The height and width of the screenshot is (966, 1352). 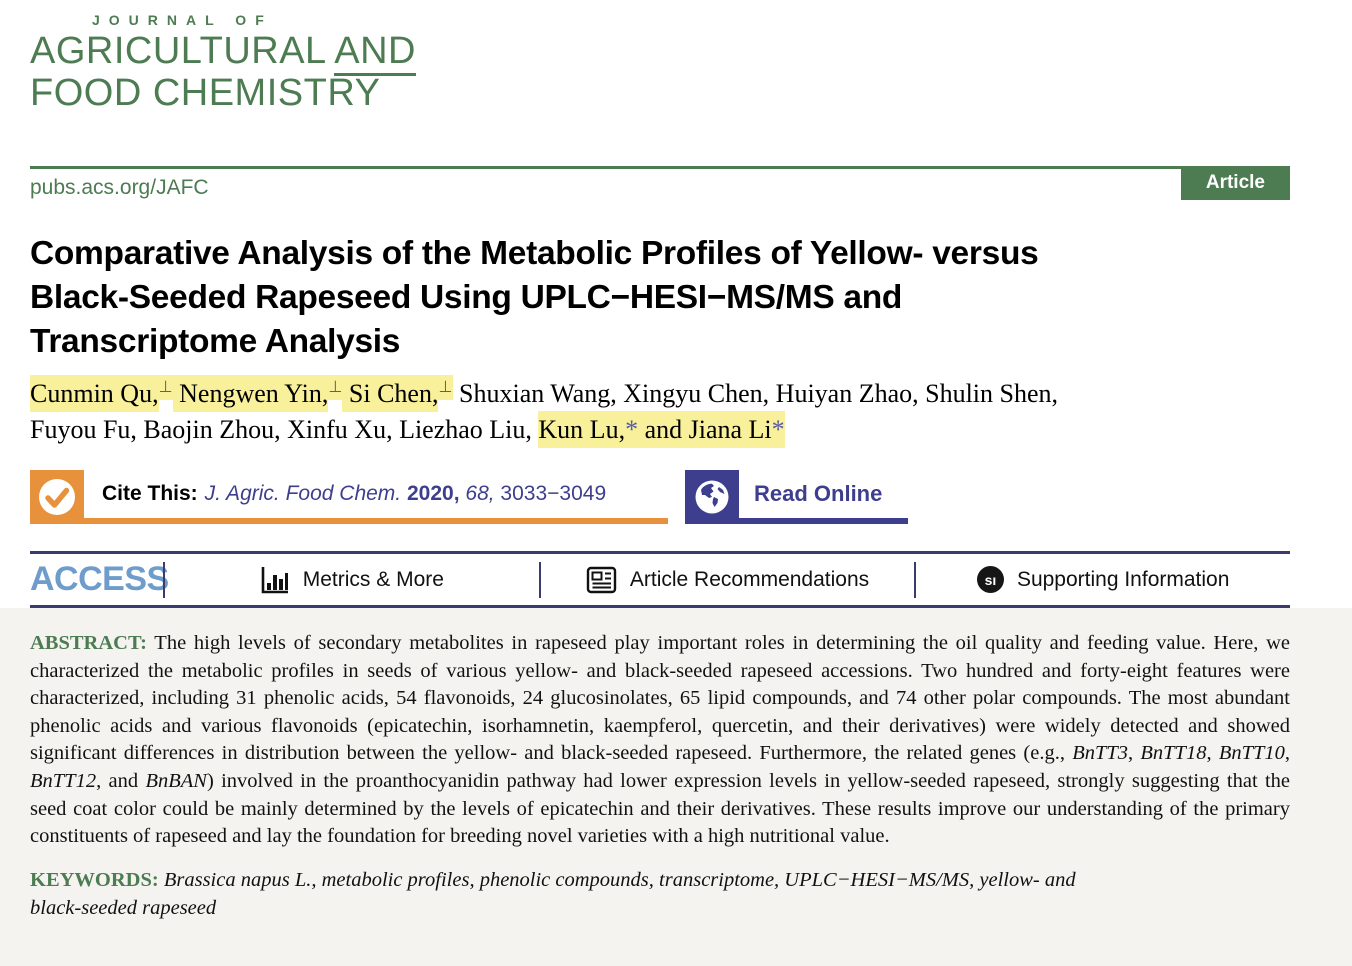 I want to click on metrics-and-more-link: Metrics & More, so click(x=352, y=580).